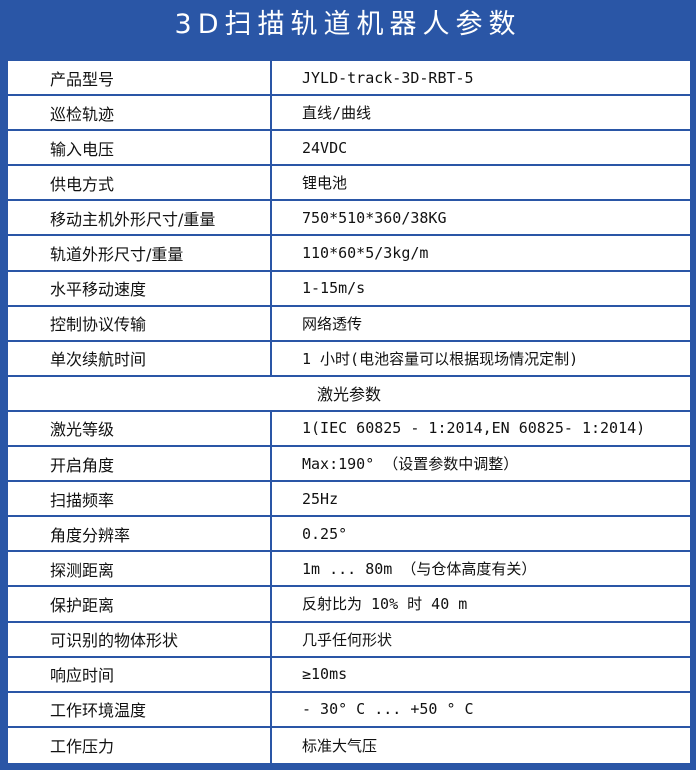 The width and height of the screenshot is (696, 770). Describe the element at coordinates (140, 183) in the screenshot. I see `param-name: 供电方式` at that location.